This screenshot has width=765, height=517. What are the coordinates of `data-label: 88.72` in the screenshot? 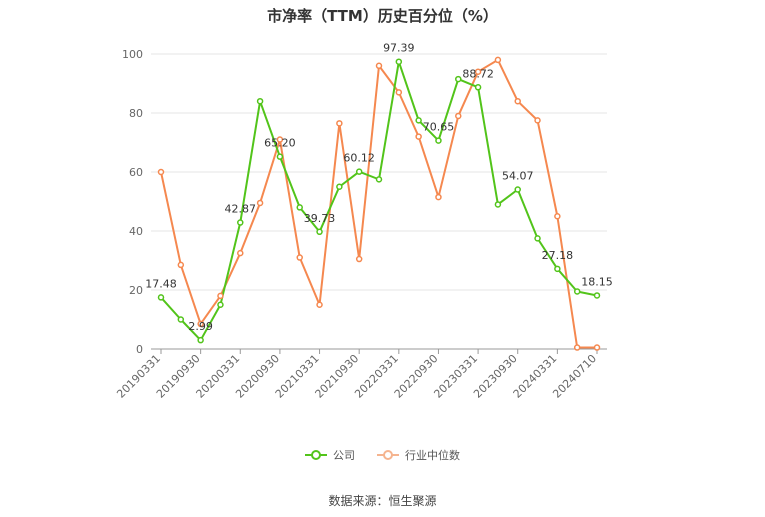 It's located at (478, 73).